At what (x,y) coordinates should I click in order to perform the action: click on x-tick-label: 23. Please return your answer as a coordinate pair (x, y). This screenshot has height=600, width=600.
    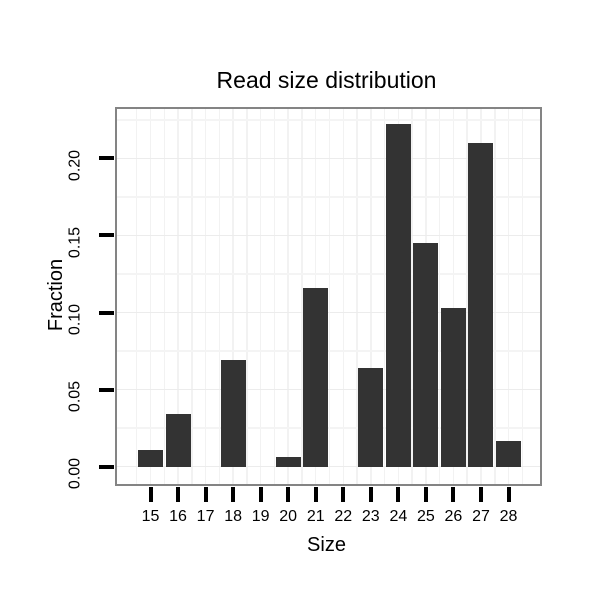
    Looking at the image, I should click on (370, 516).